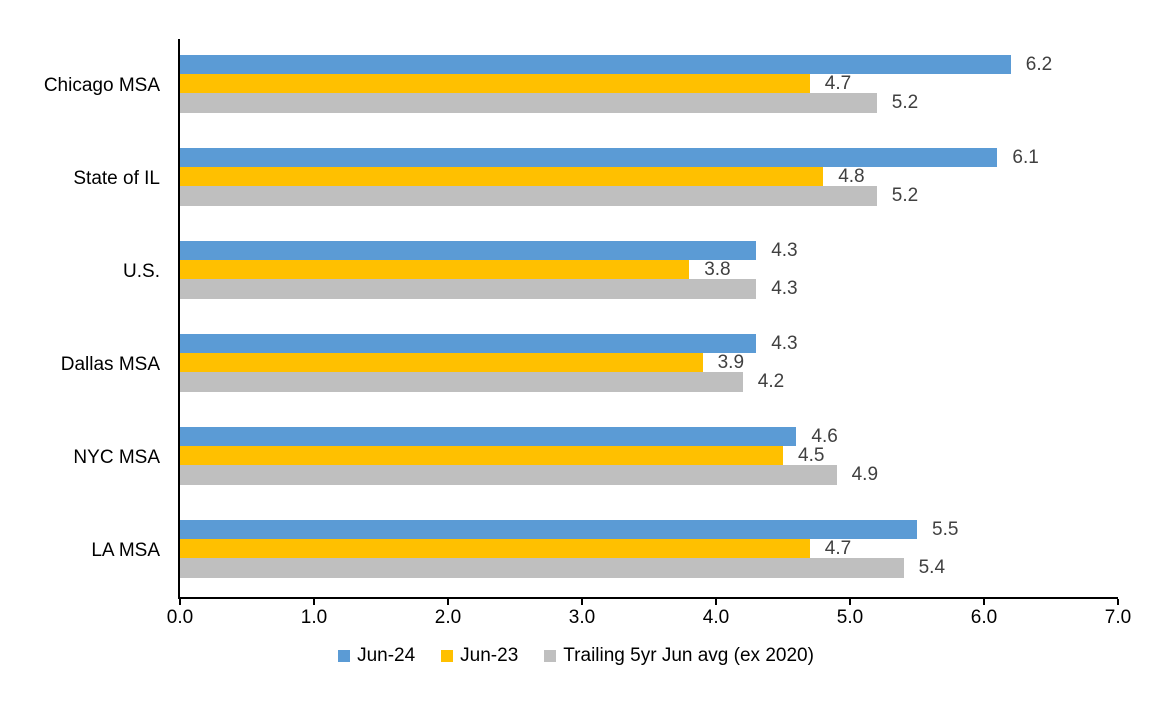 Image resolution: width=1152 pixels, height=707 pixels. What do you see at coordinates (811, 455) in the screenshot?
I see `value-label: 4.5` at bounding box center [811, 455].